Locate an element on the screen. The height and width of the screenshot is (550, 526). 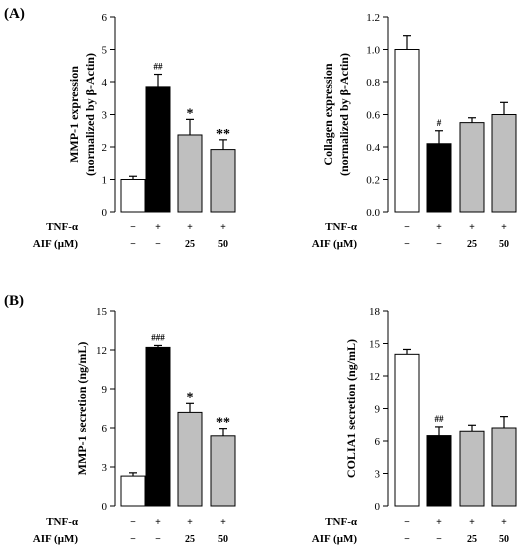
y-tick-label: 0.0 is located at coordinates (373, 213).